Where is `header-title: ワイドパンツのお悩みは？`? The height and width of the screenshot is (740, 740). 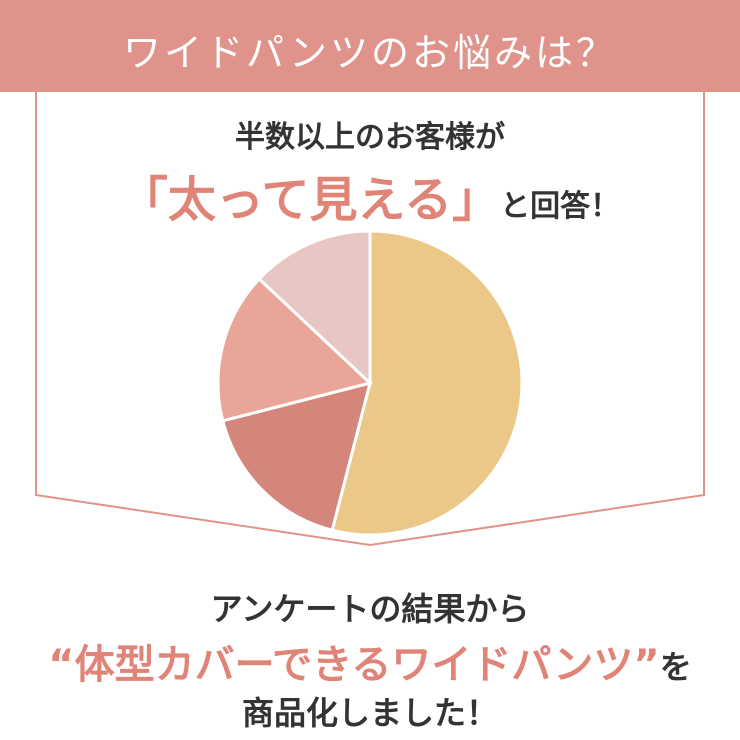 header-title: ワイドパンツのお悩みは？ is located at coordinates (370, 53).